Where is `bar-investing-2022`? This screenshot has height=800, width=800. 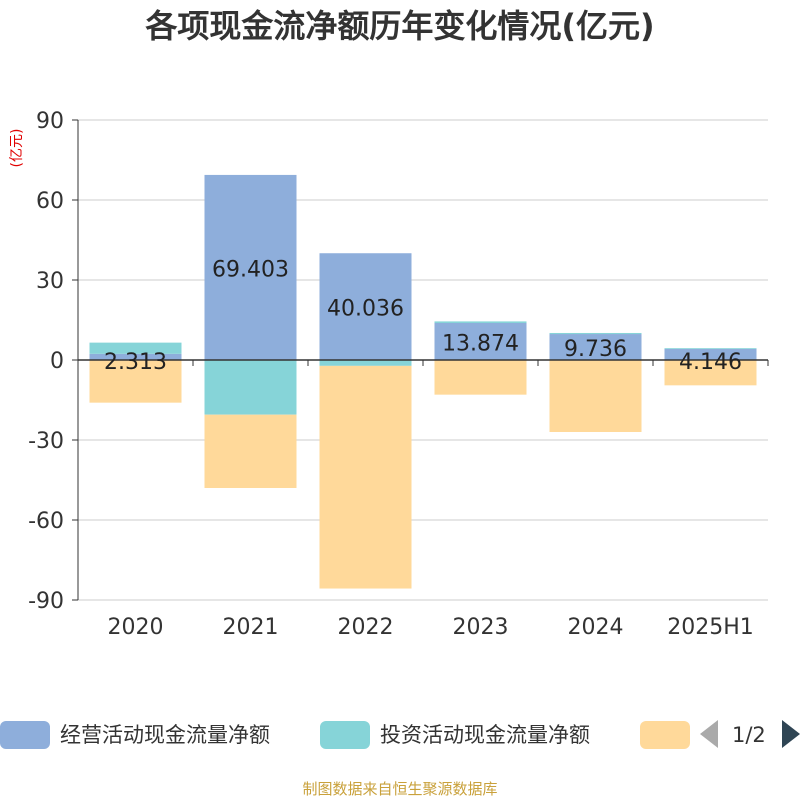
bar-investing-2022 is located at coordinates (365, 363).